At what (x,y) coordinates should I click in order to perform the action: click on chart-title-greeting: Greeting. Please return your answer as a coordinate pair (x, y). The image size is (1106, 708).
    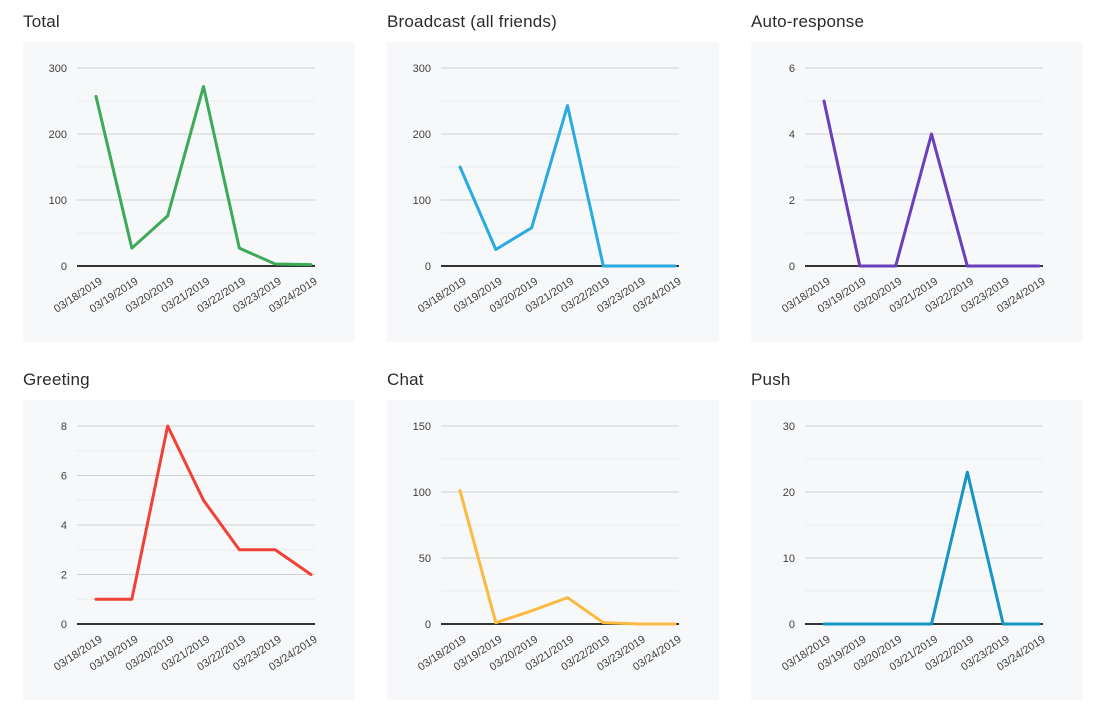
    Looking at the image, I should click on (56, 379).